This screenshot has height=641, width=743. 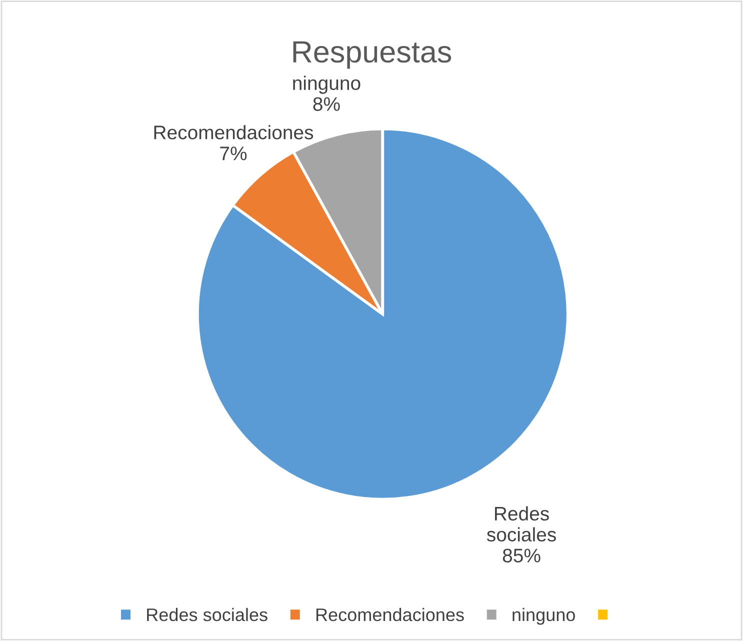 I want to click on slice-label: Redes sociales, so click(x=521, y=524).